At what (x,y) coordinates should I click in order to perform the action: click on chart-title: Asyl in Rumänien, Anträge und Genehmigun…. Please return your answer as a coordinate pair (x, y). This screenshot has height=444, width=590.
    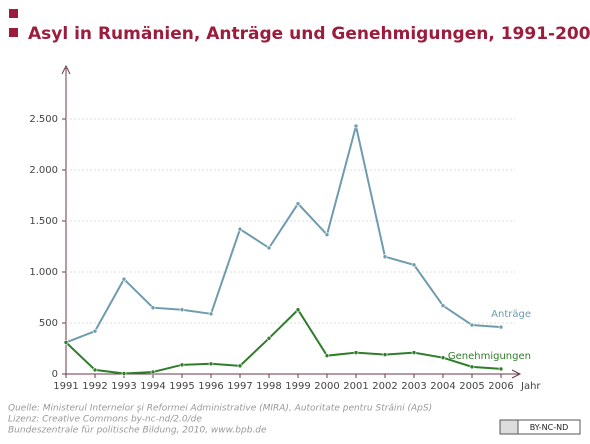
    Looking at the image, I should click on (309, 34).